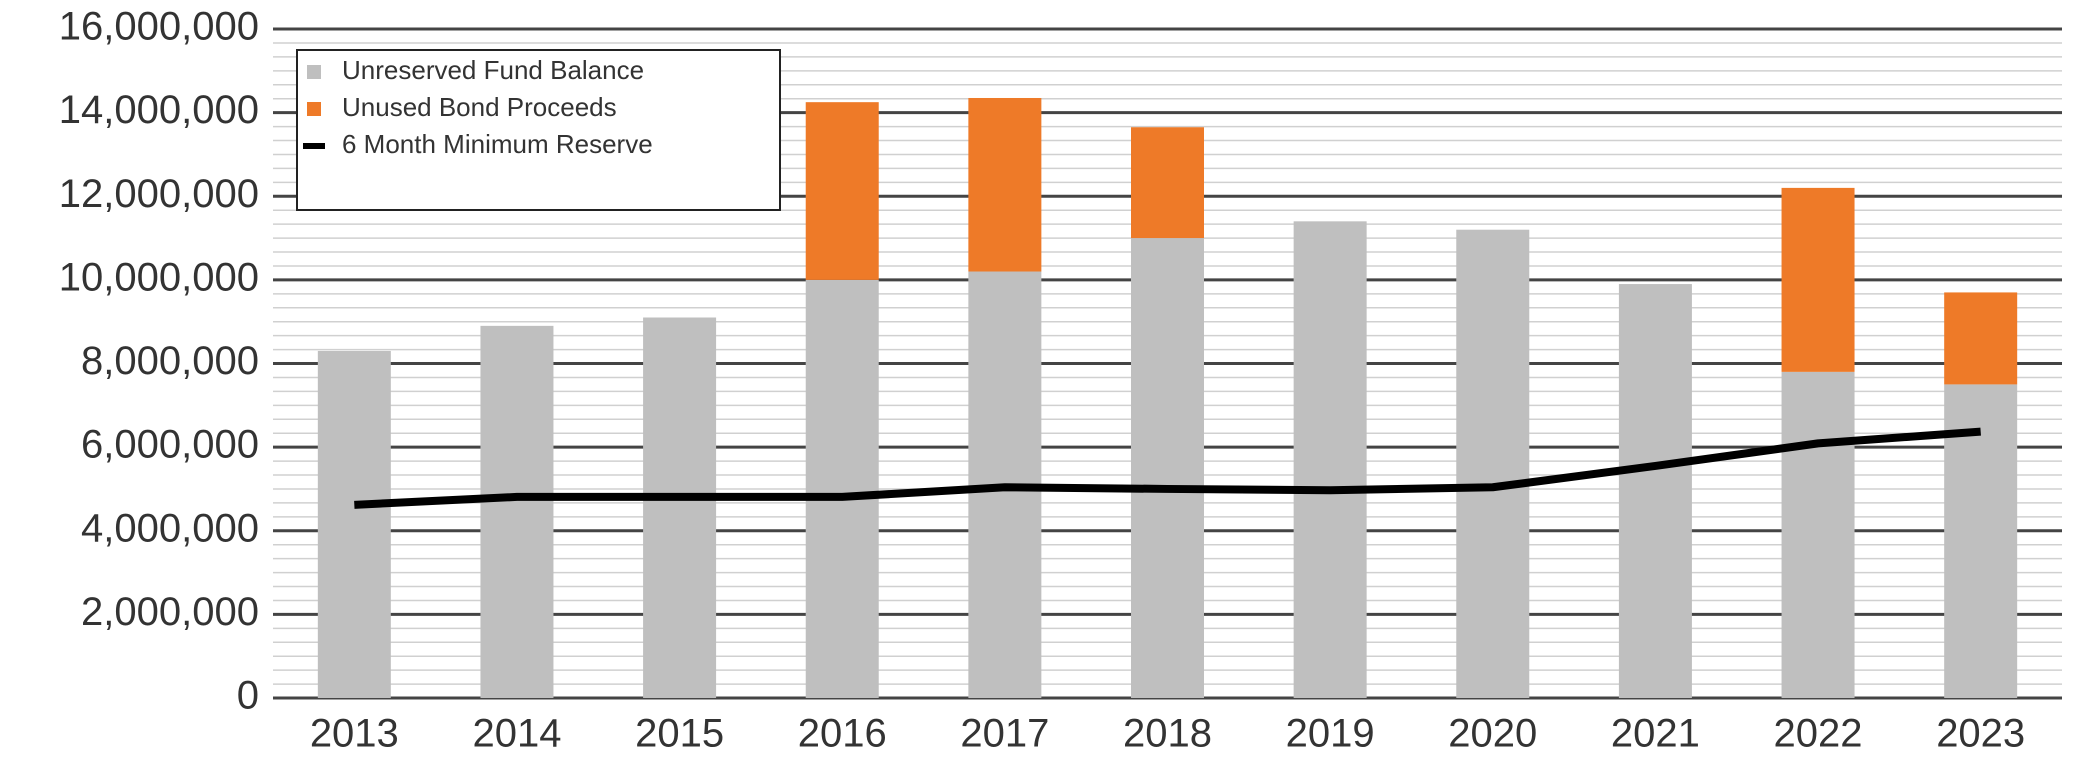 The width and height of the screenshot is (2089, 758). What do you see at coordinates (170, 361) in the screenshot?
I see `y-tick-label: 8,000,000` at bounding box center [170, 361].